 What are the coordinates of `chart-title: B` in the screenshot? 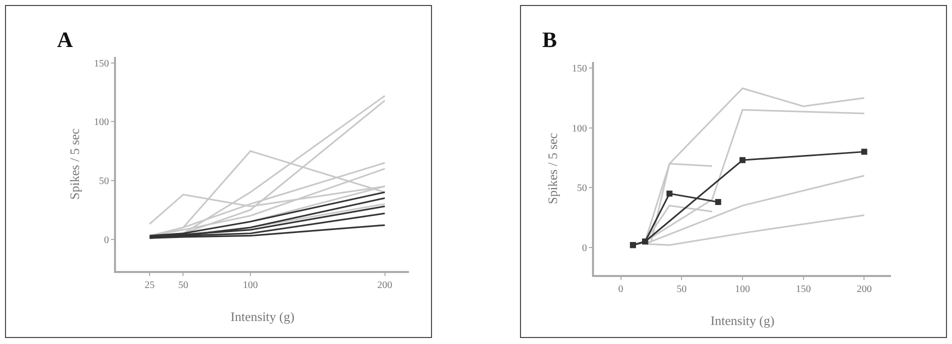 It's located at (550, 39).